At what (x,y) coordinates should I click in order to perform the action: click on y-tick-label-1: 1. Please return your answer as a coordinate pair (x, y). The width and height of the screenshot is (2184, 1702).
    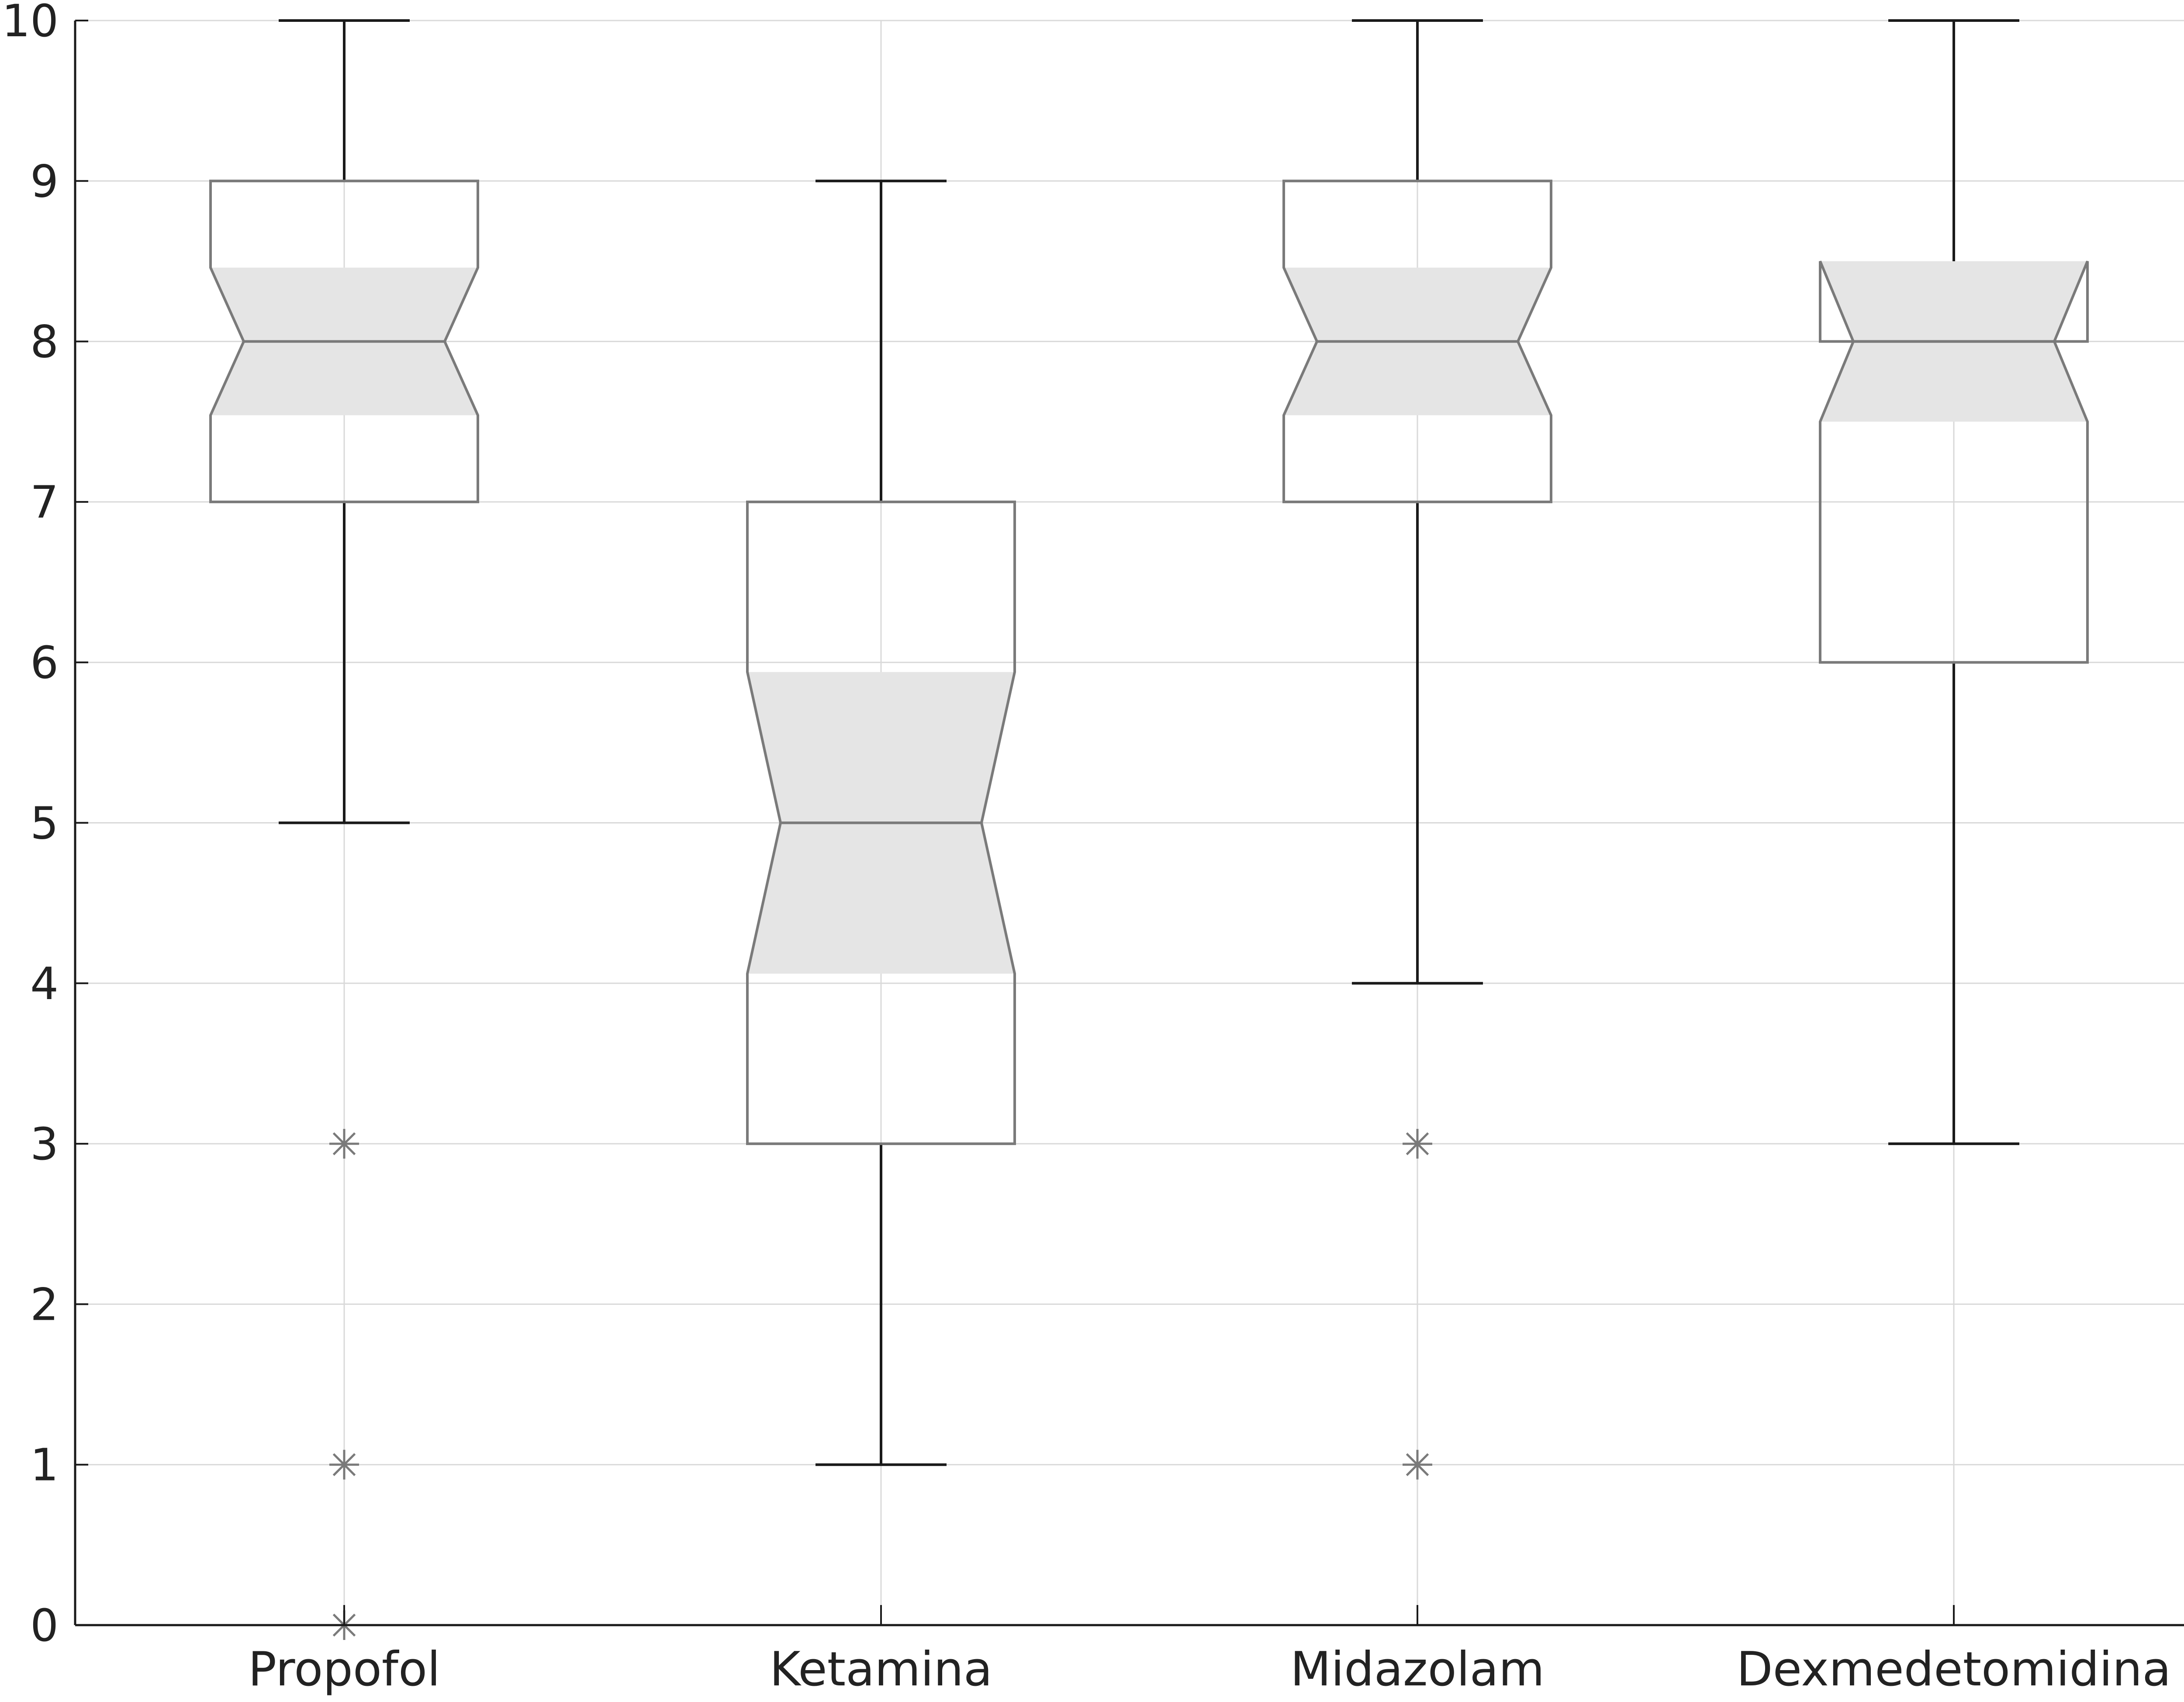
    Looking at the image, I should click on (44, 1465).